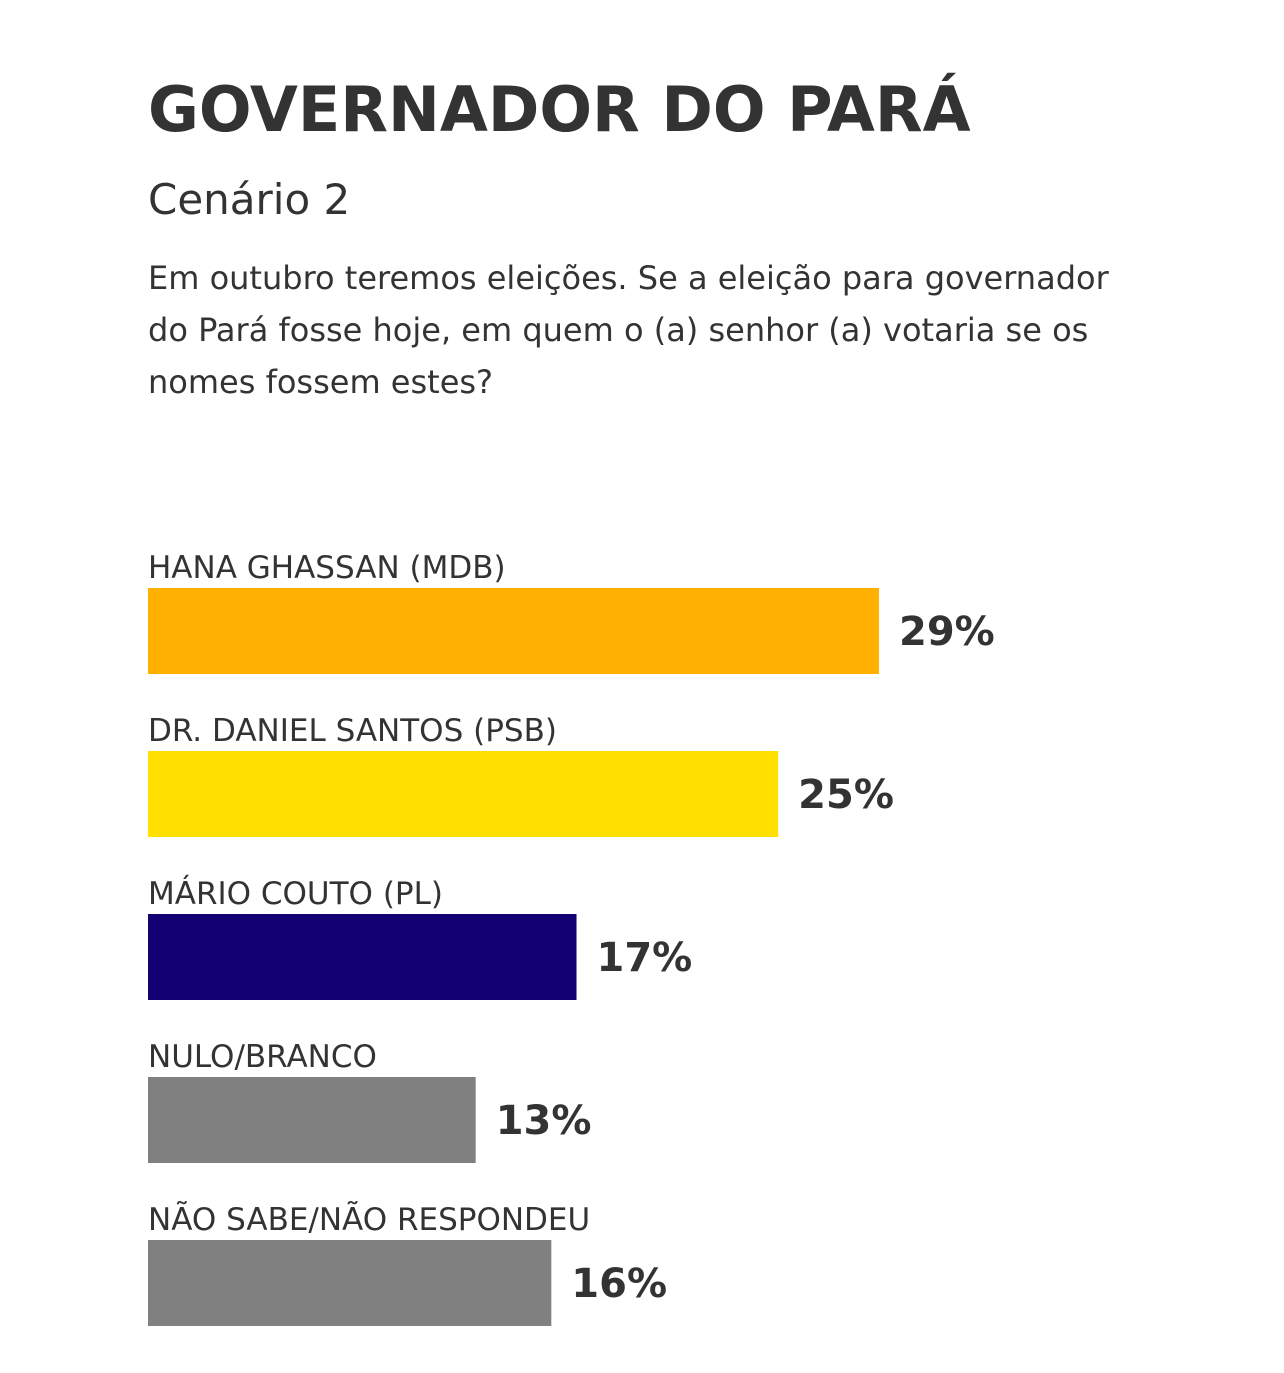 This screenshot has width=1284, height=1373. Describe the element at coordinates (559, 109) in the screenshot. I see `chart-title: GOVERNADOR DO PARÁ` at that location.